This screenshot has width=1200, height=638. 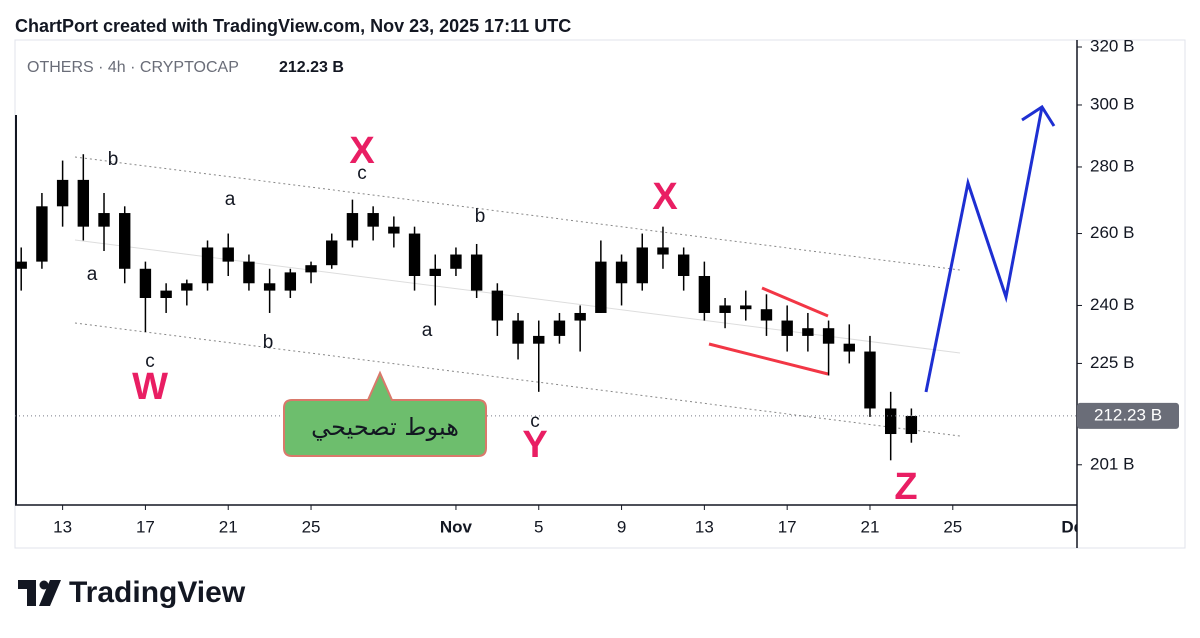 What do you see at coordinates (621, 526) in the screenshot?
I see `x-tick-label: 9` at bounding box center [621, 526].